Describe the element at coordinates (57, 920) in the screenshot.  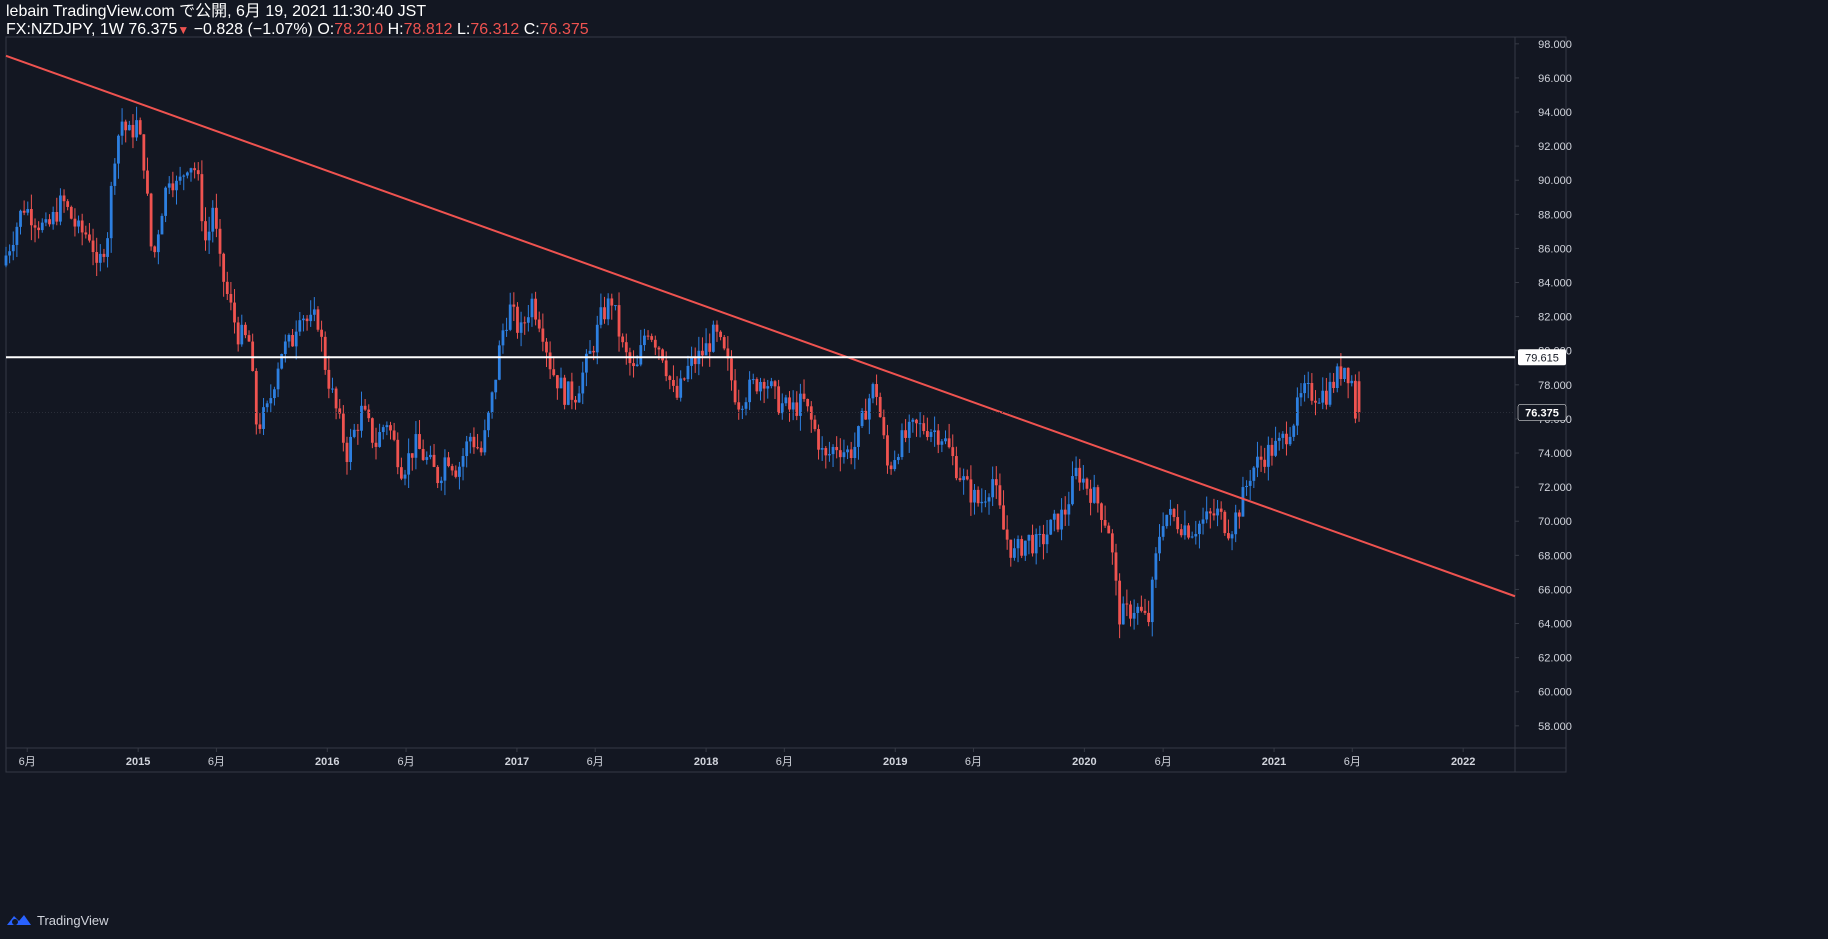
I see `tradingview-branding: TradingView` at that location.